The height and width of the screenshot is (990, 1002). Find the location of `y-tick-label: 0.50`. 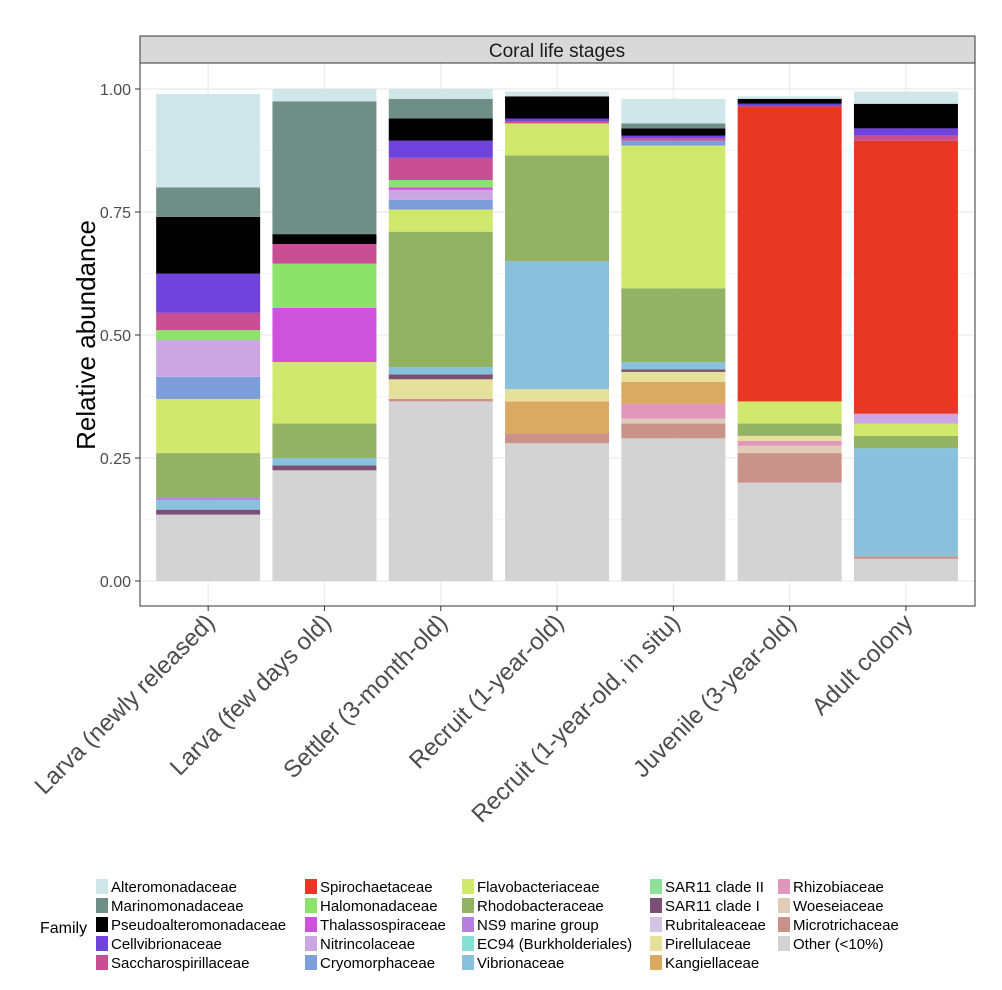

y-tick-label: 0.50 is located at coordinates (115, 336).